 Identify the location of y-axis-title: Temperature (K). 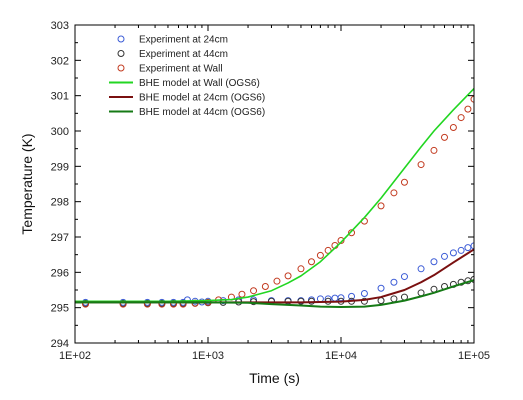
(27, 183).